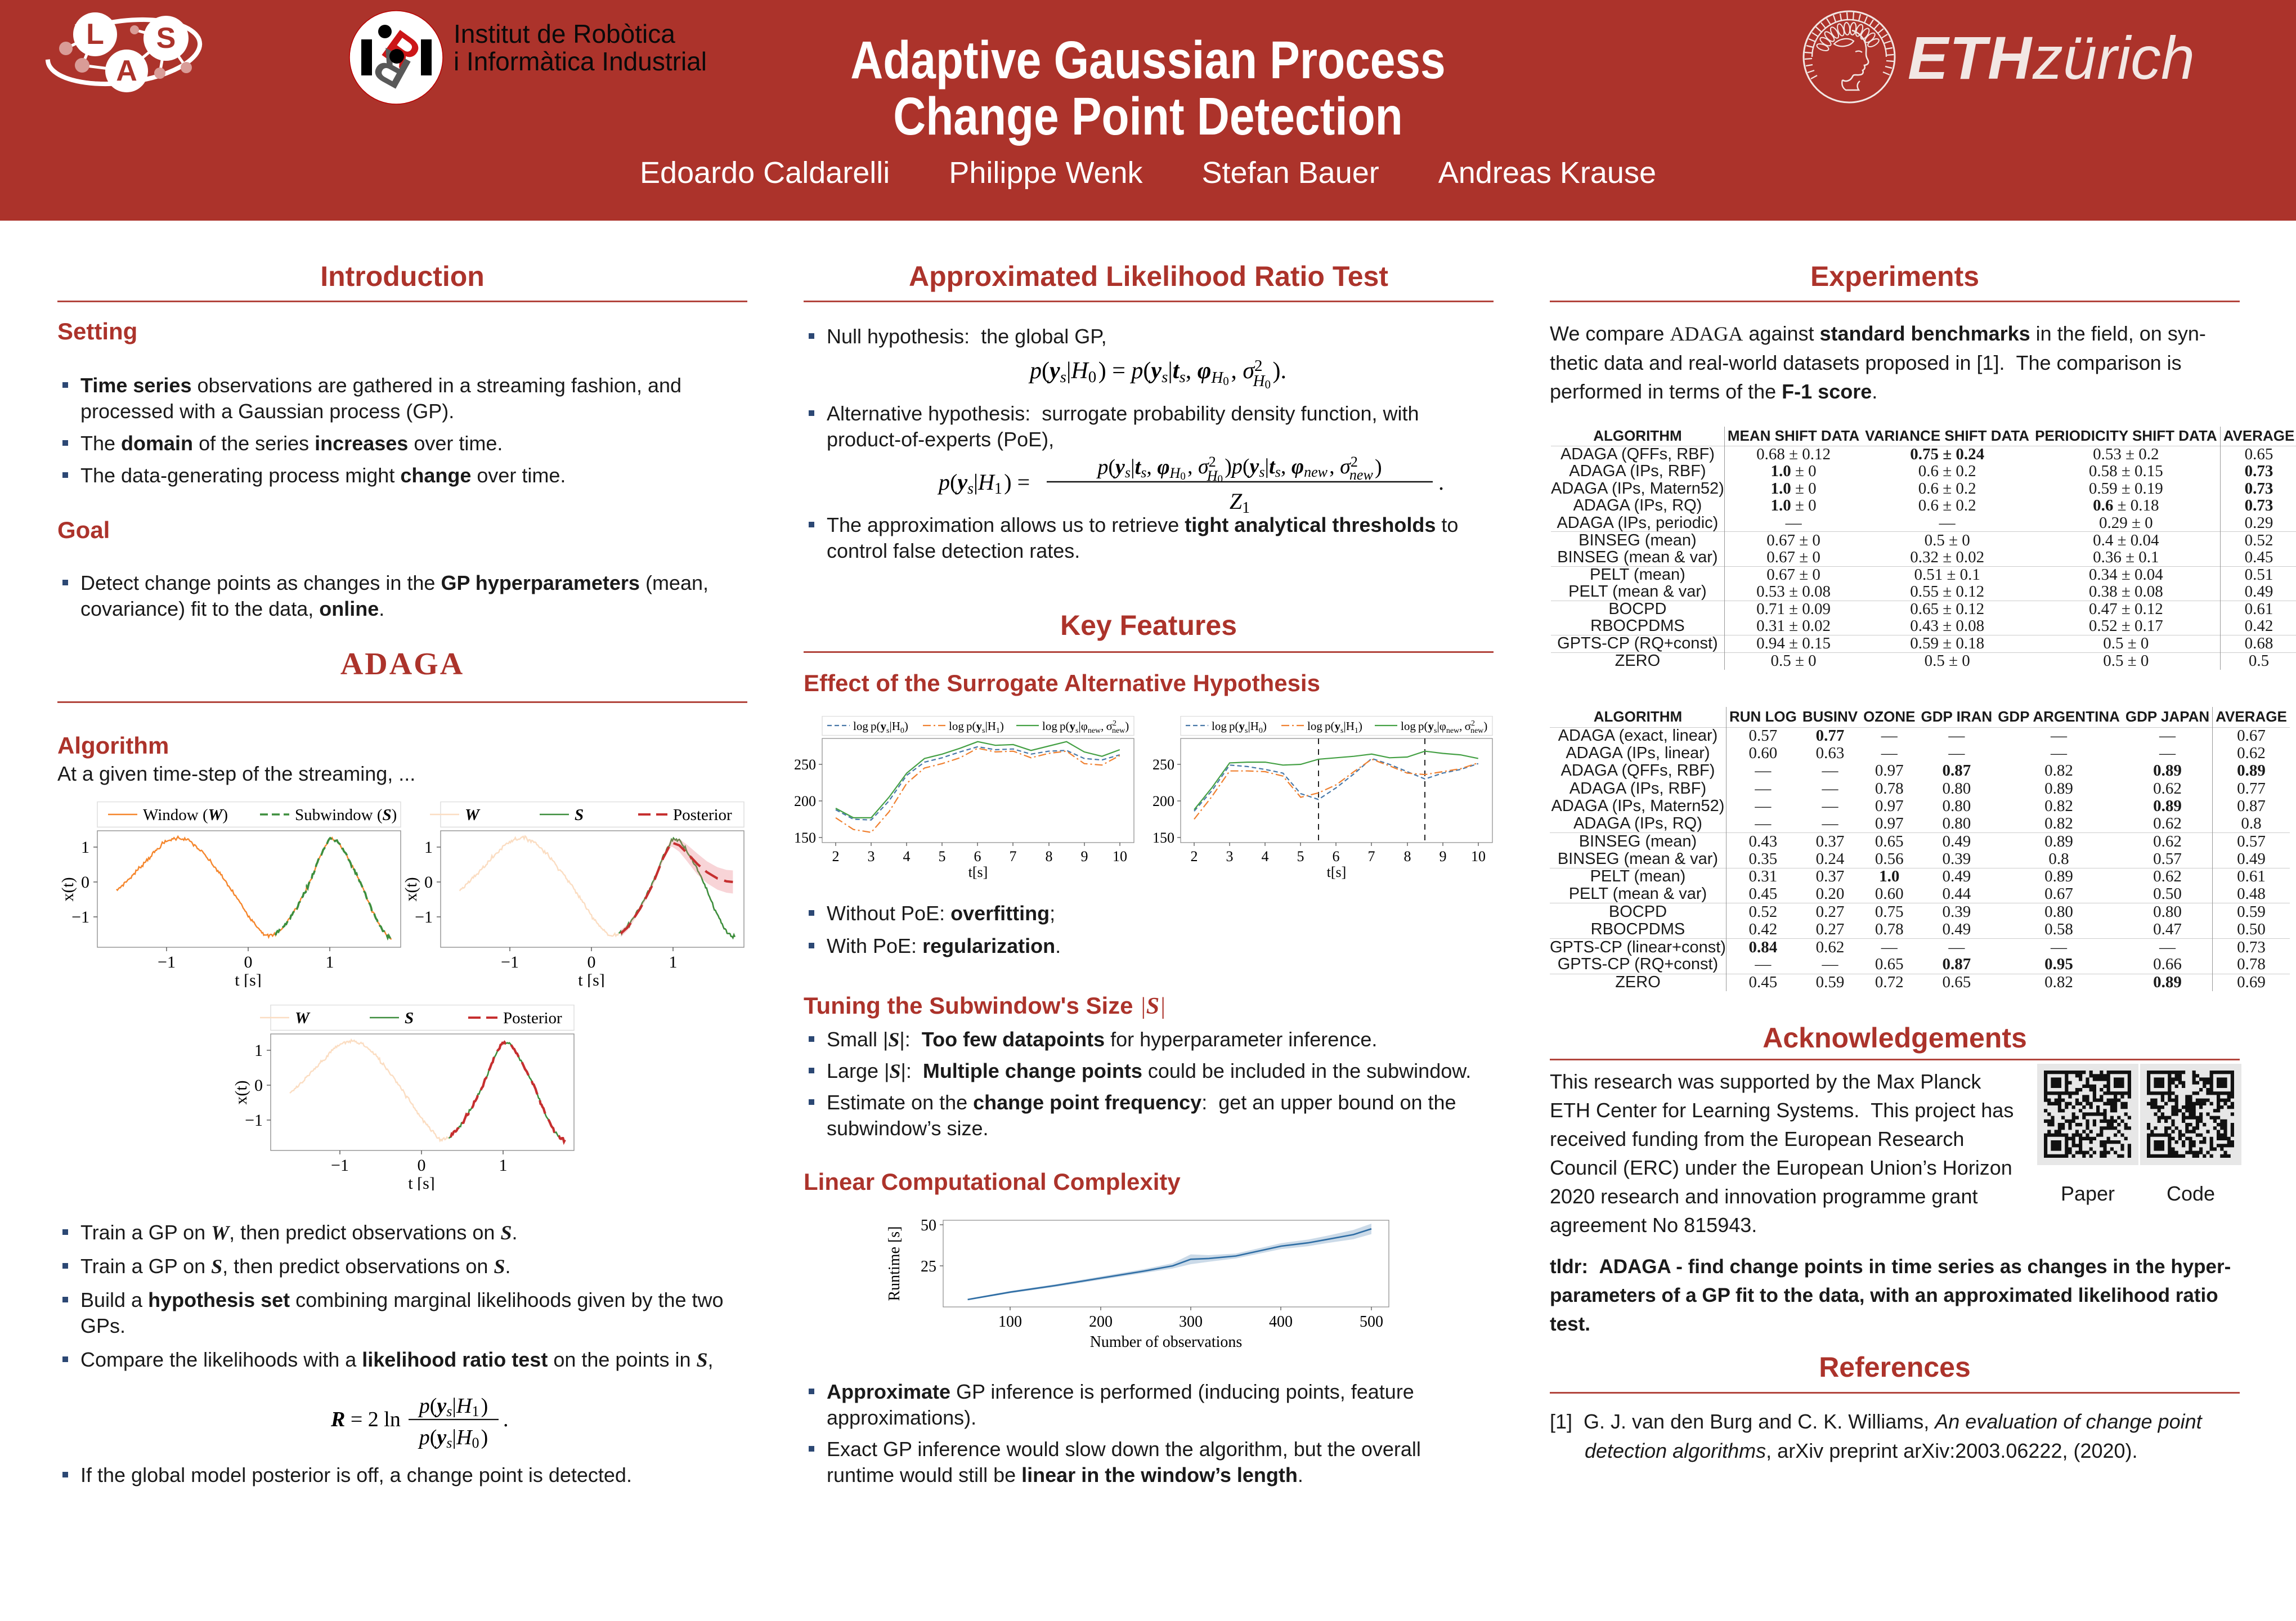 The height and width of the screenshot is (1621, 2296). Describe the element at coordinates (1157, 374) in the screenshot. I see `svg-text:p(ys|H0 ) = p(ys|ts, φH0 , σ2H: p(ys|H0 ) = p(ys|ts, φH0 , σ2 H0 ).` at that location.